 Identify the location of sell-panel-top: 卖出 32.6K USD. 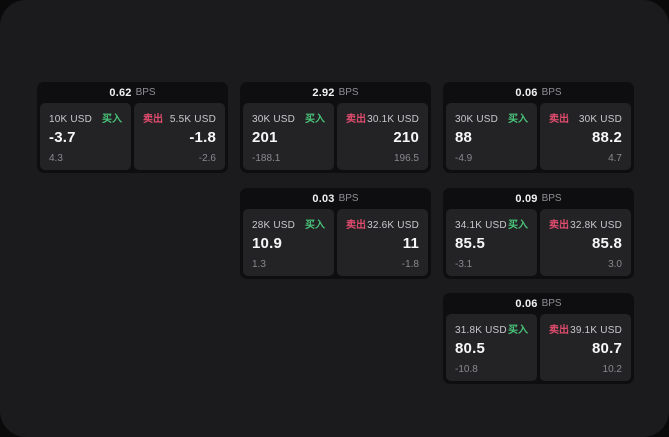
(382, 223).